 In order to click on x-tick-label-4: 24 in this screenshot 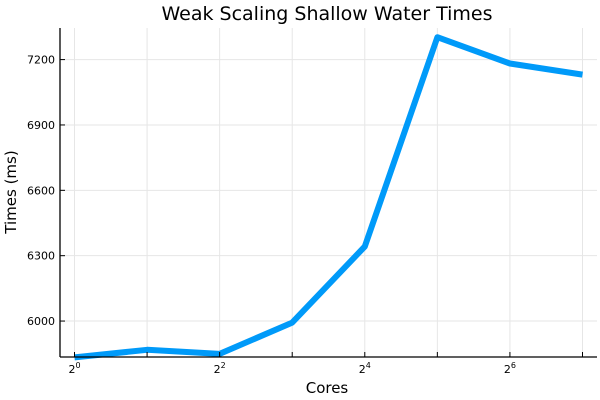, I will do `click(365, 368)`.